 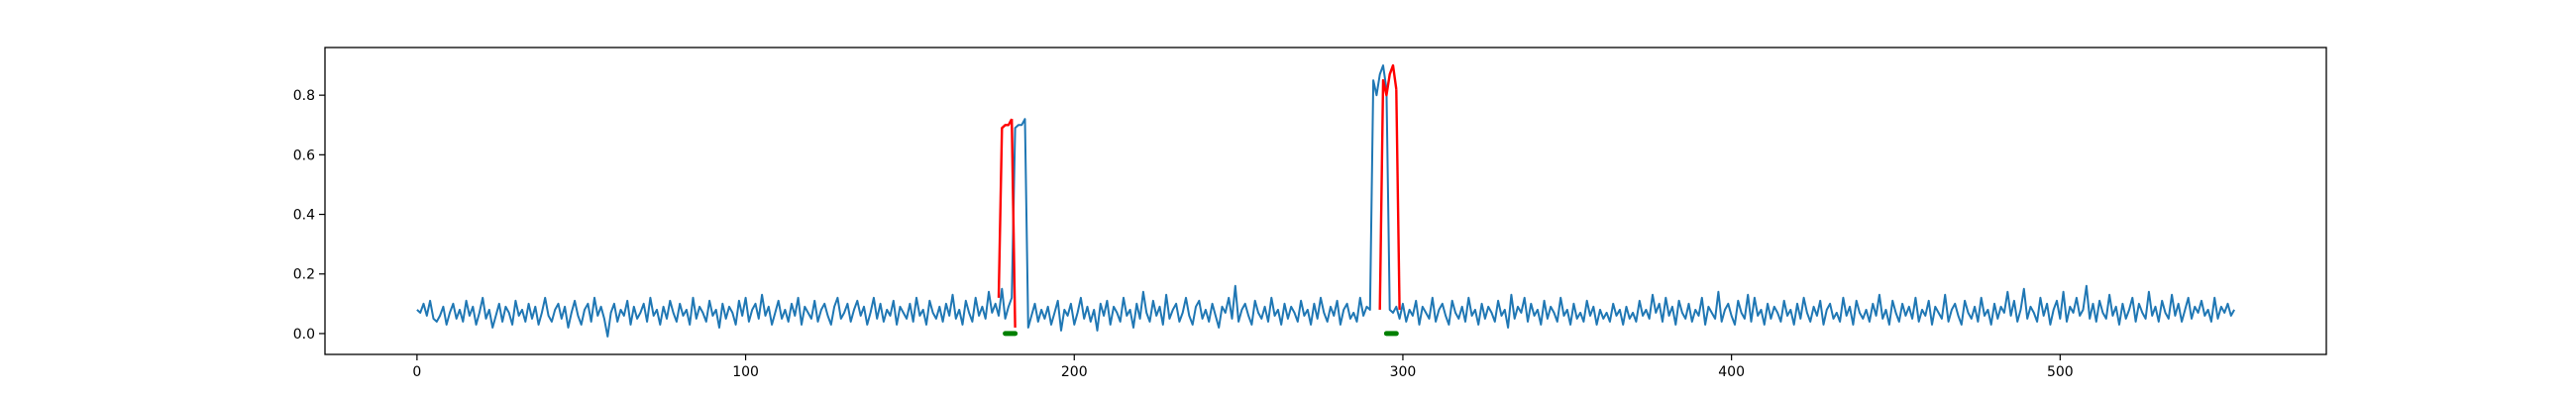 What do you see at coordinates (1074, 372) in the screenshot?
I see `x-tick-label-2: 200` at bounding box center [1074, 372].